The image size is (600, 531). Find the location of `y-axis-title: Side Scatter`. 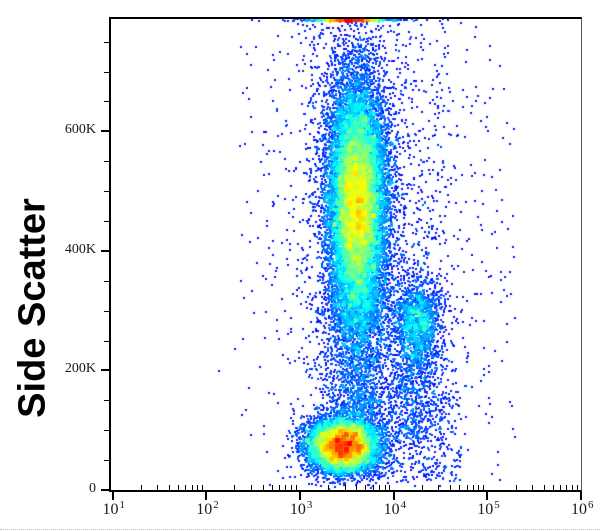

y-axis-title: Side Scatter is located at coordinates (32, 308).